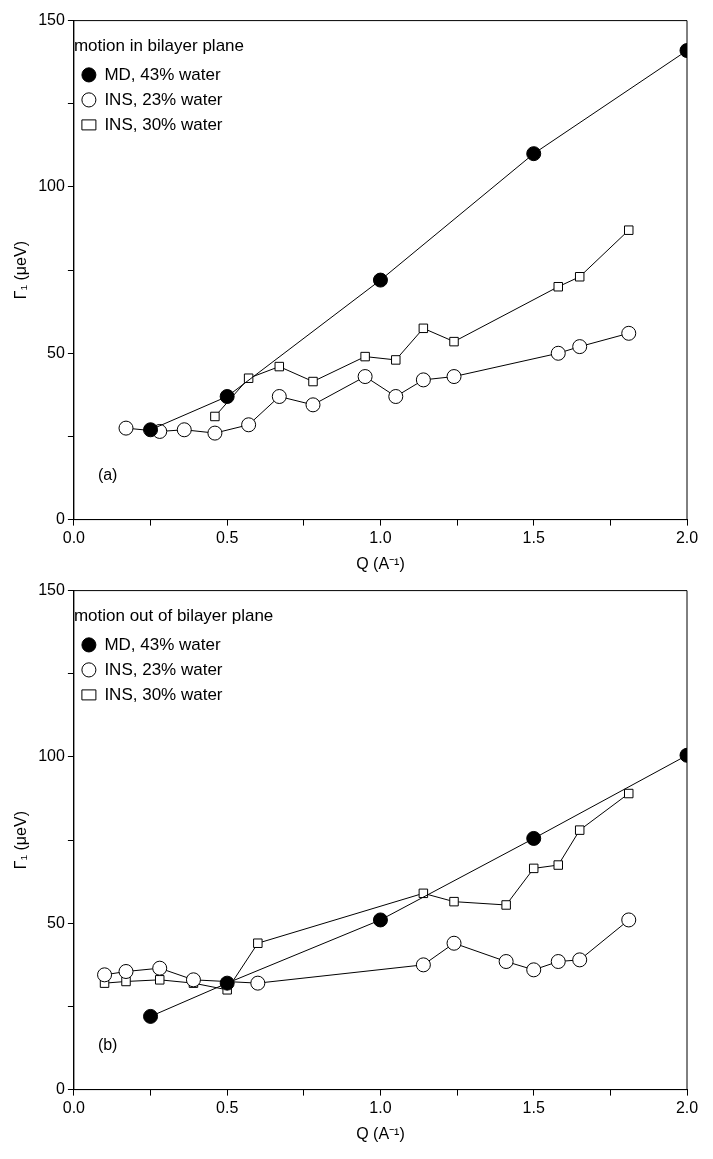 The height and width of the screenshot is (1159, 713). Describe the element at coordinates (173, 616) in the screenshot. I see `legend-title: motion out of bilayer plane` at that location.